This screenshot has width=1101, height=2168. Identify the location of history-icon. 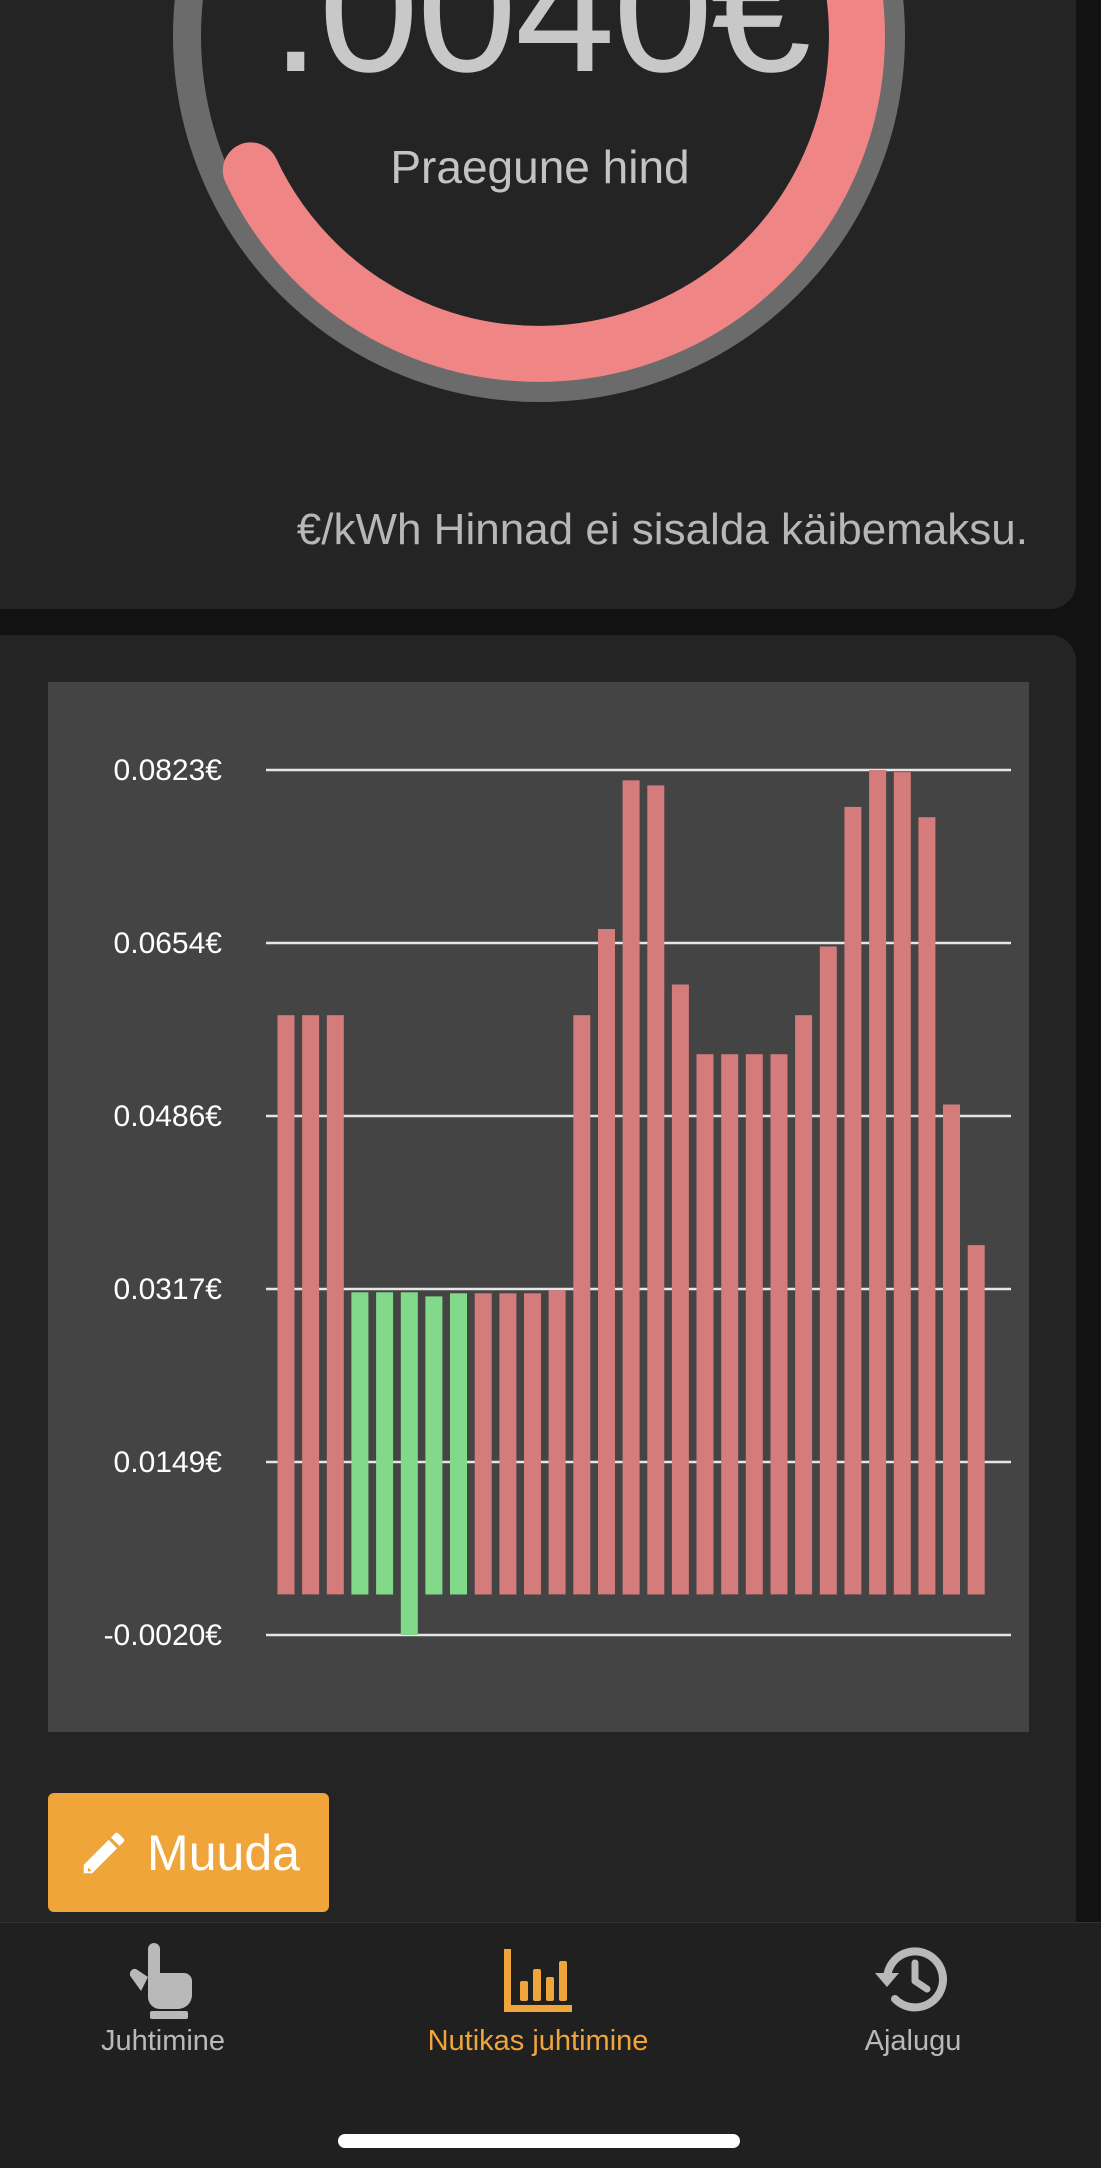
(911, 1979).